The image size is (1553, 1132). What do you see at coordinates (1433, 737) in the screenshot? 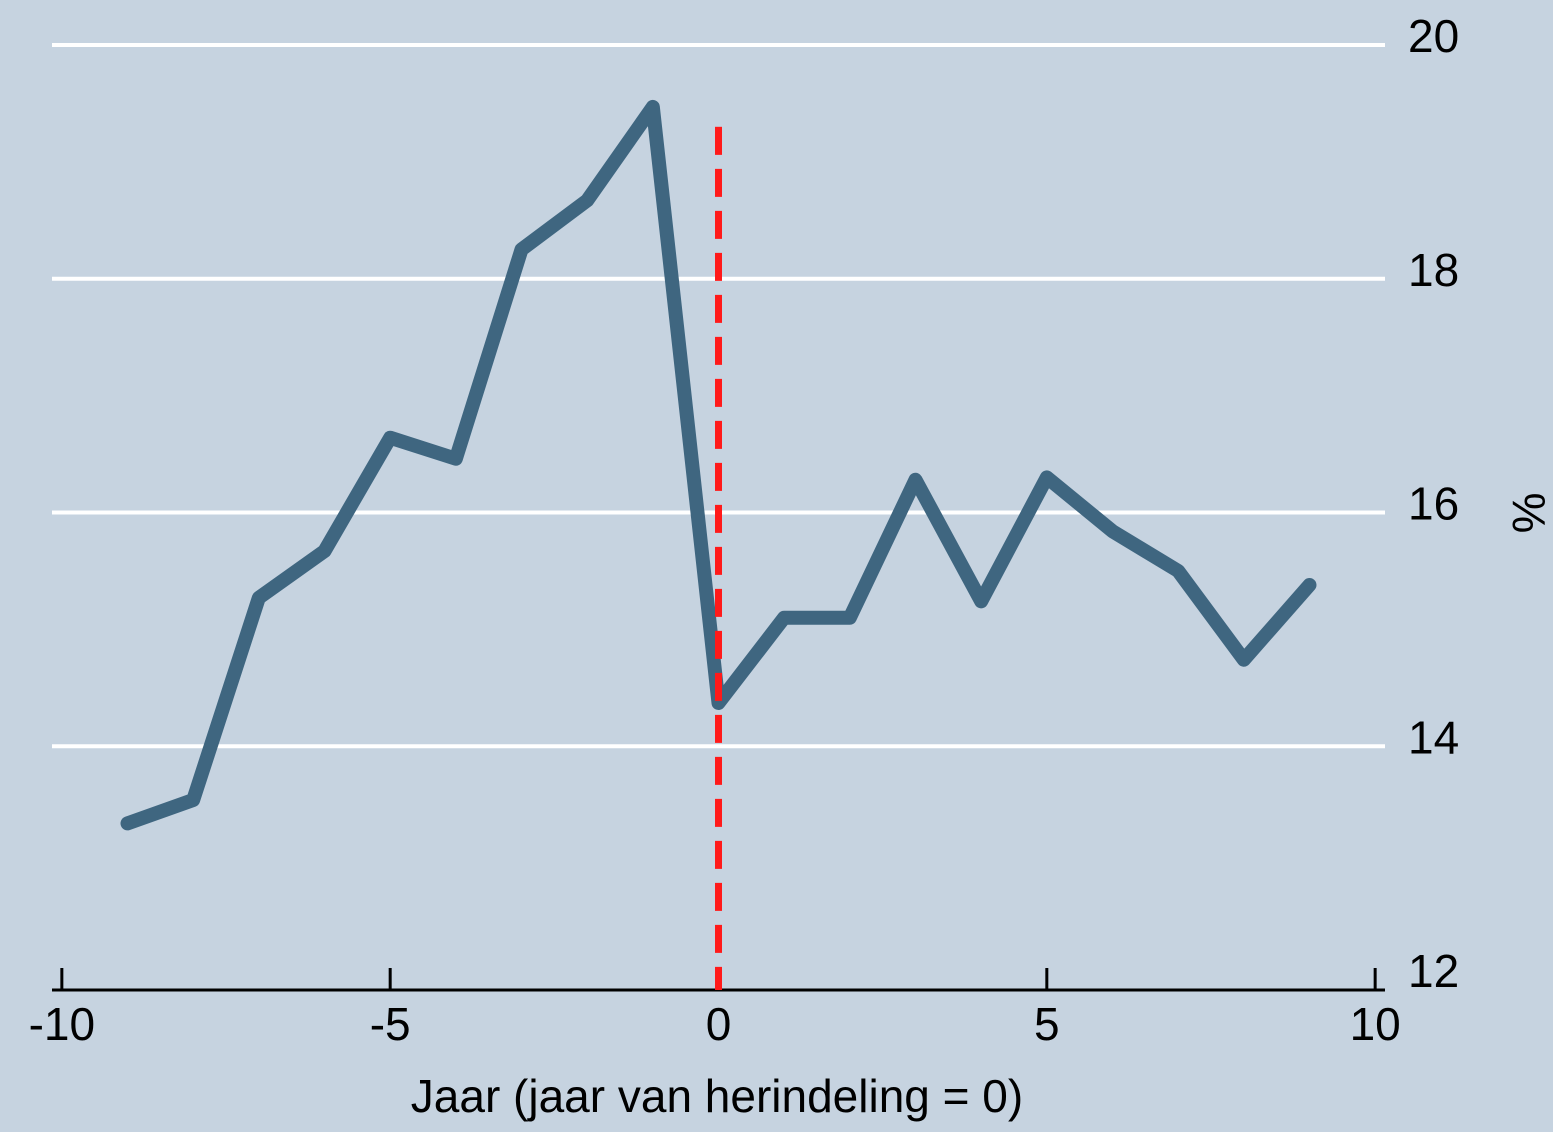
I see `y-tick-label: 14` at bounding box center [1433, 737].